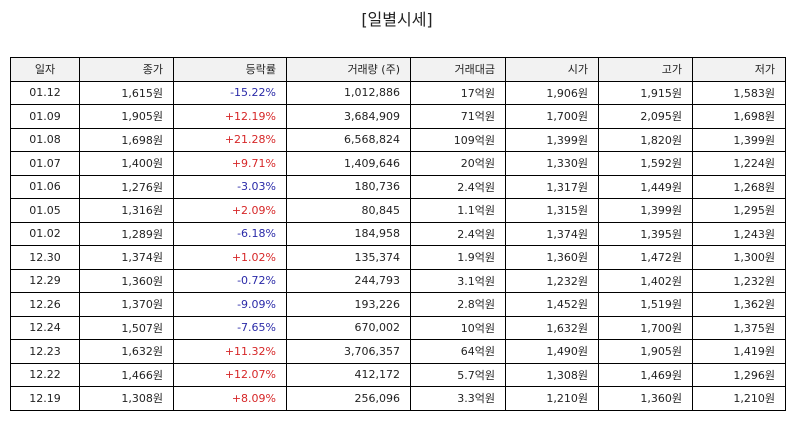  I want to click on table-cell: 01.09, so click(45, 116).